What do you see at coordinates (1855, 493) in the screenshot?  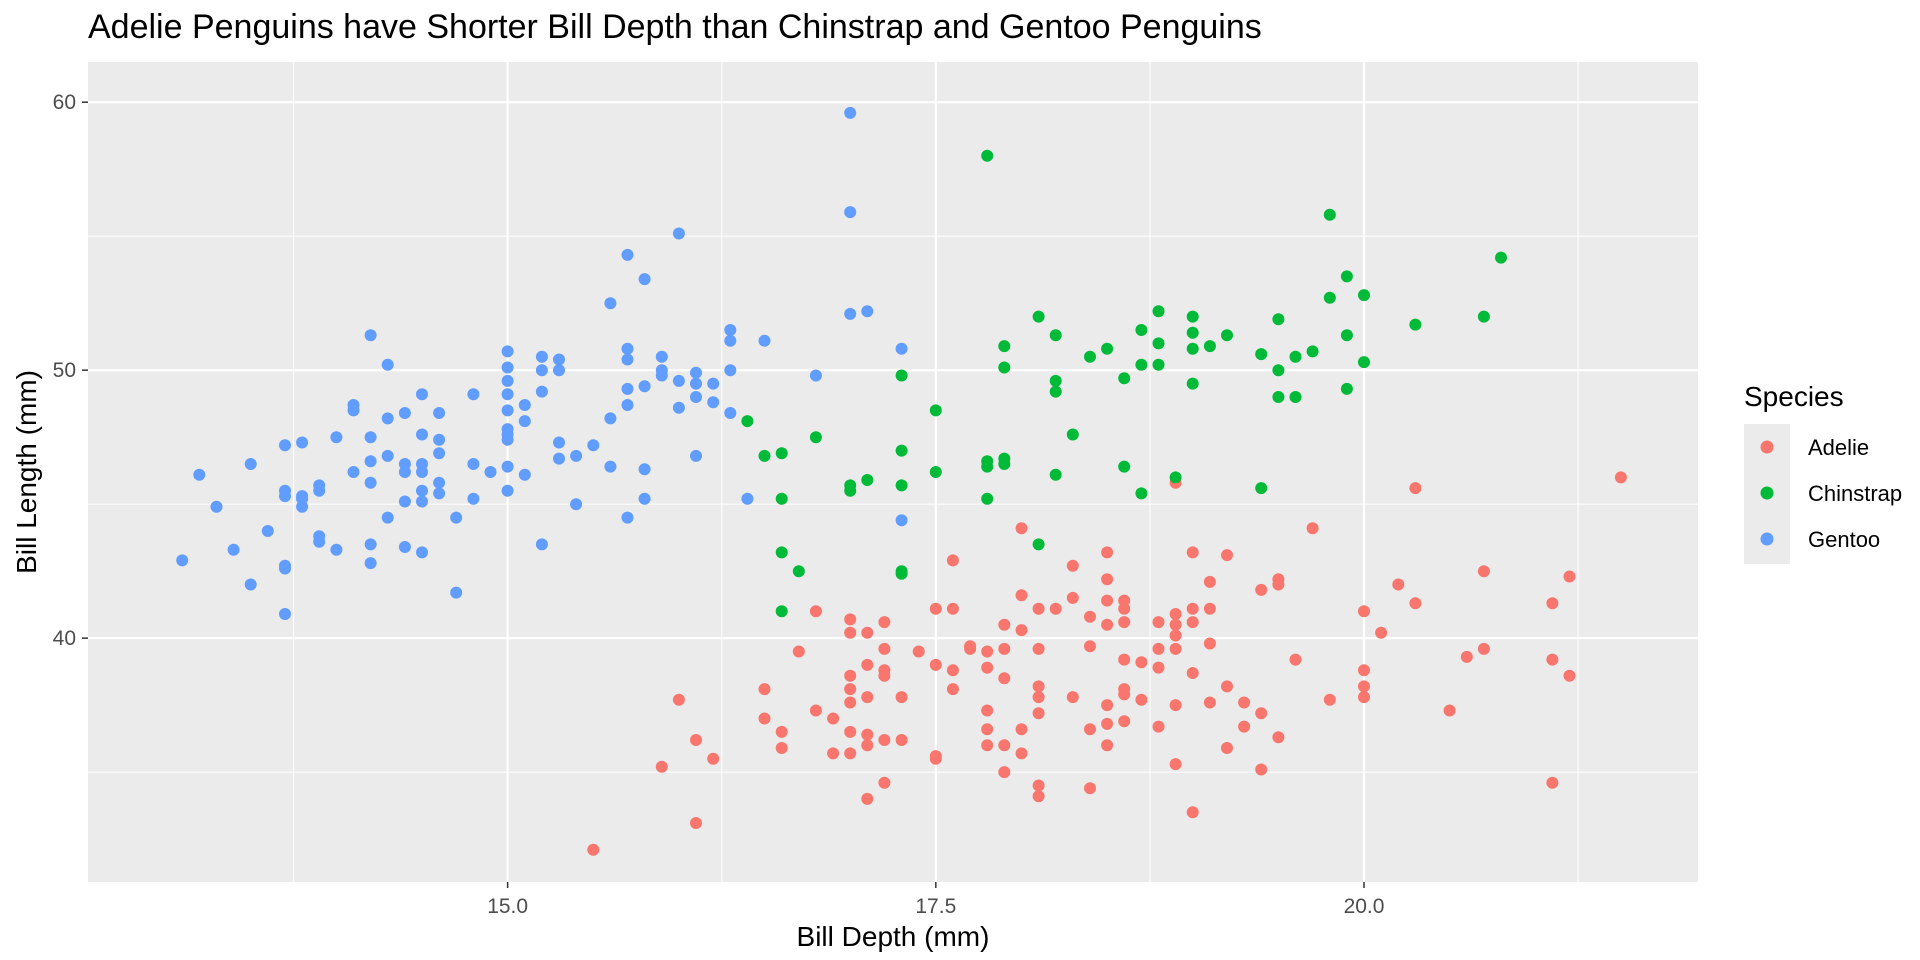 I see `legend-label-chinstrap: Chinstrap` at bounding box center [1855, 493].